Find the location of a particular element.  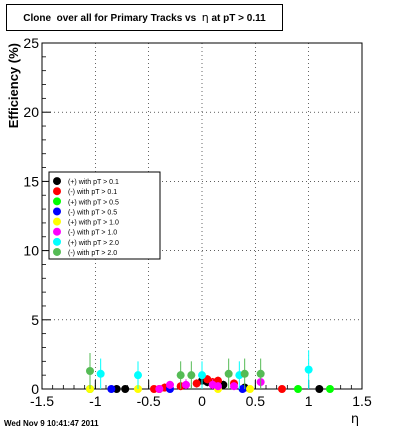

x-tick-label: 0 is located at coordinates (202, 401).